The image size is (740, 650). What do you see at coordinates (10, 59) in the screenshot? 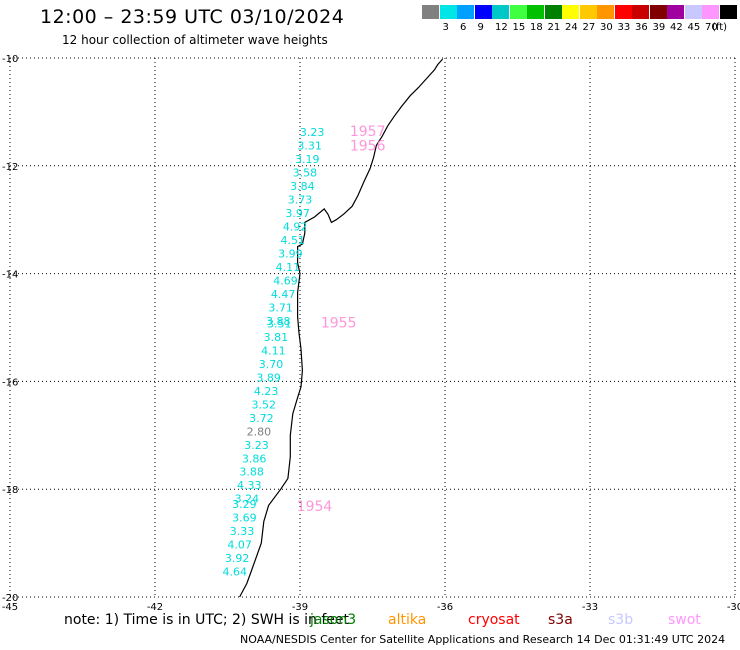
I see `lat-tick-label: -10` at bounding box center [10, 59].